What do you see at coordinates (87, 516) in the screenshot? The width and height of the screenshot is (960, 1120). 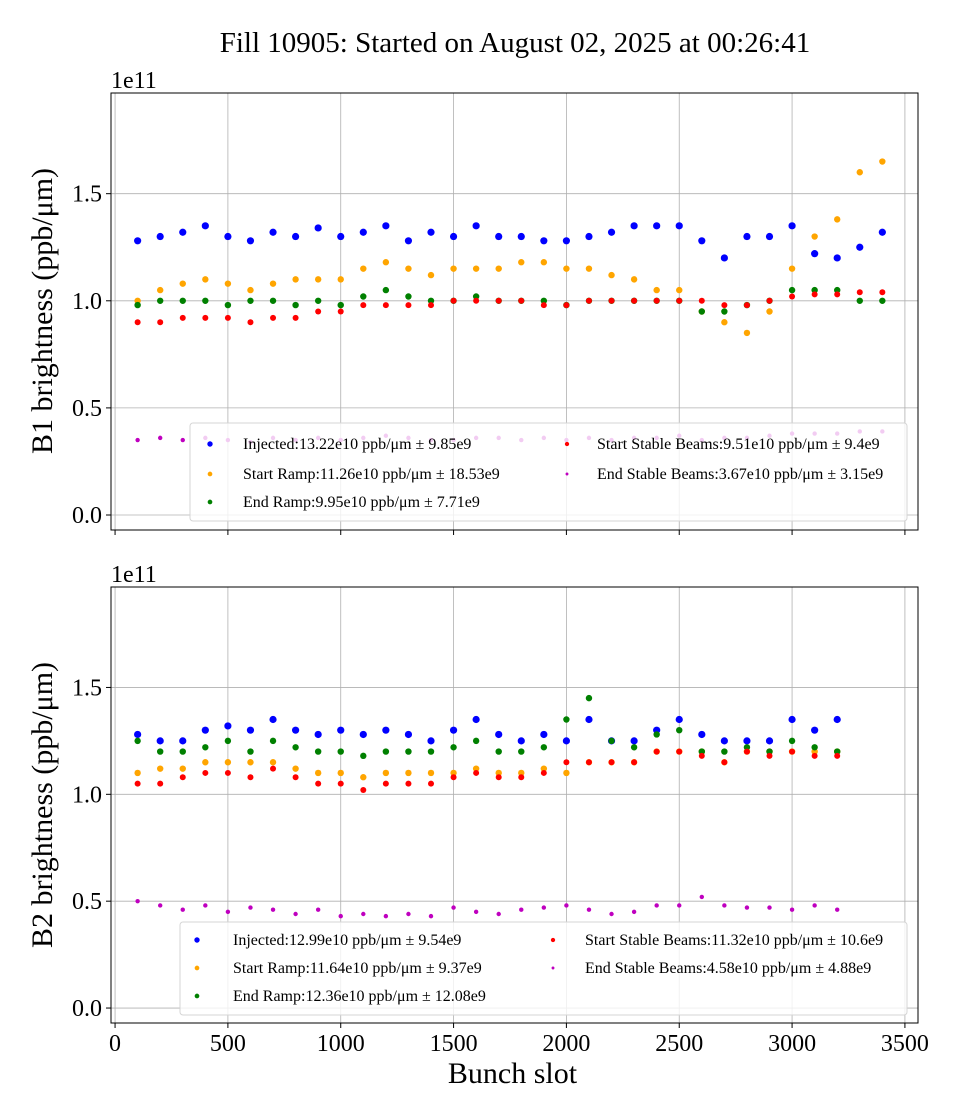 I see `y-tick-label: 0.0` at bounding box center [87, 516].